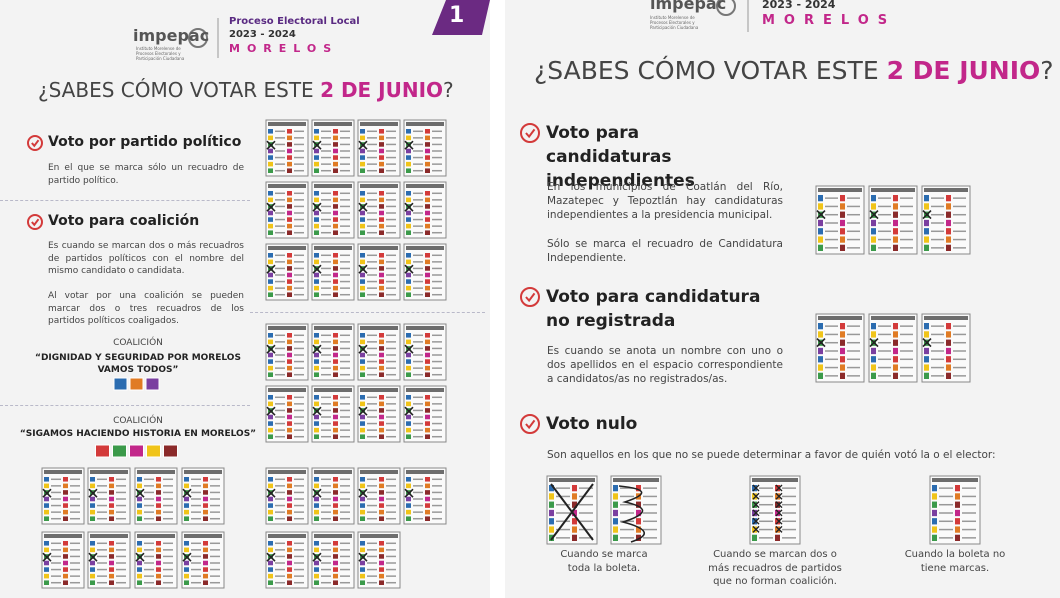  Describe the element at coordinates (284, 48) in the screenshot. I see `header-line: MORELOS` at that location.